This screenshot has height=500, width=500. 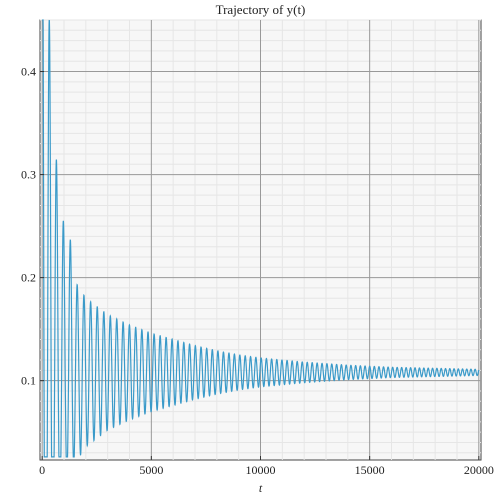 I want to click on y-tick-label: 0.1, so click(x=28, y=381).